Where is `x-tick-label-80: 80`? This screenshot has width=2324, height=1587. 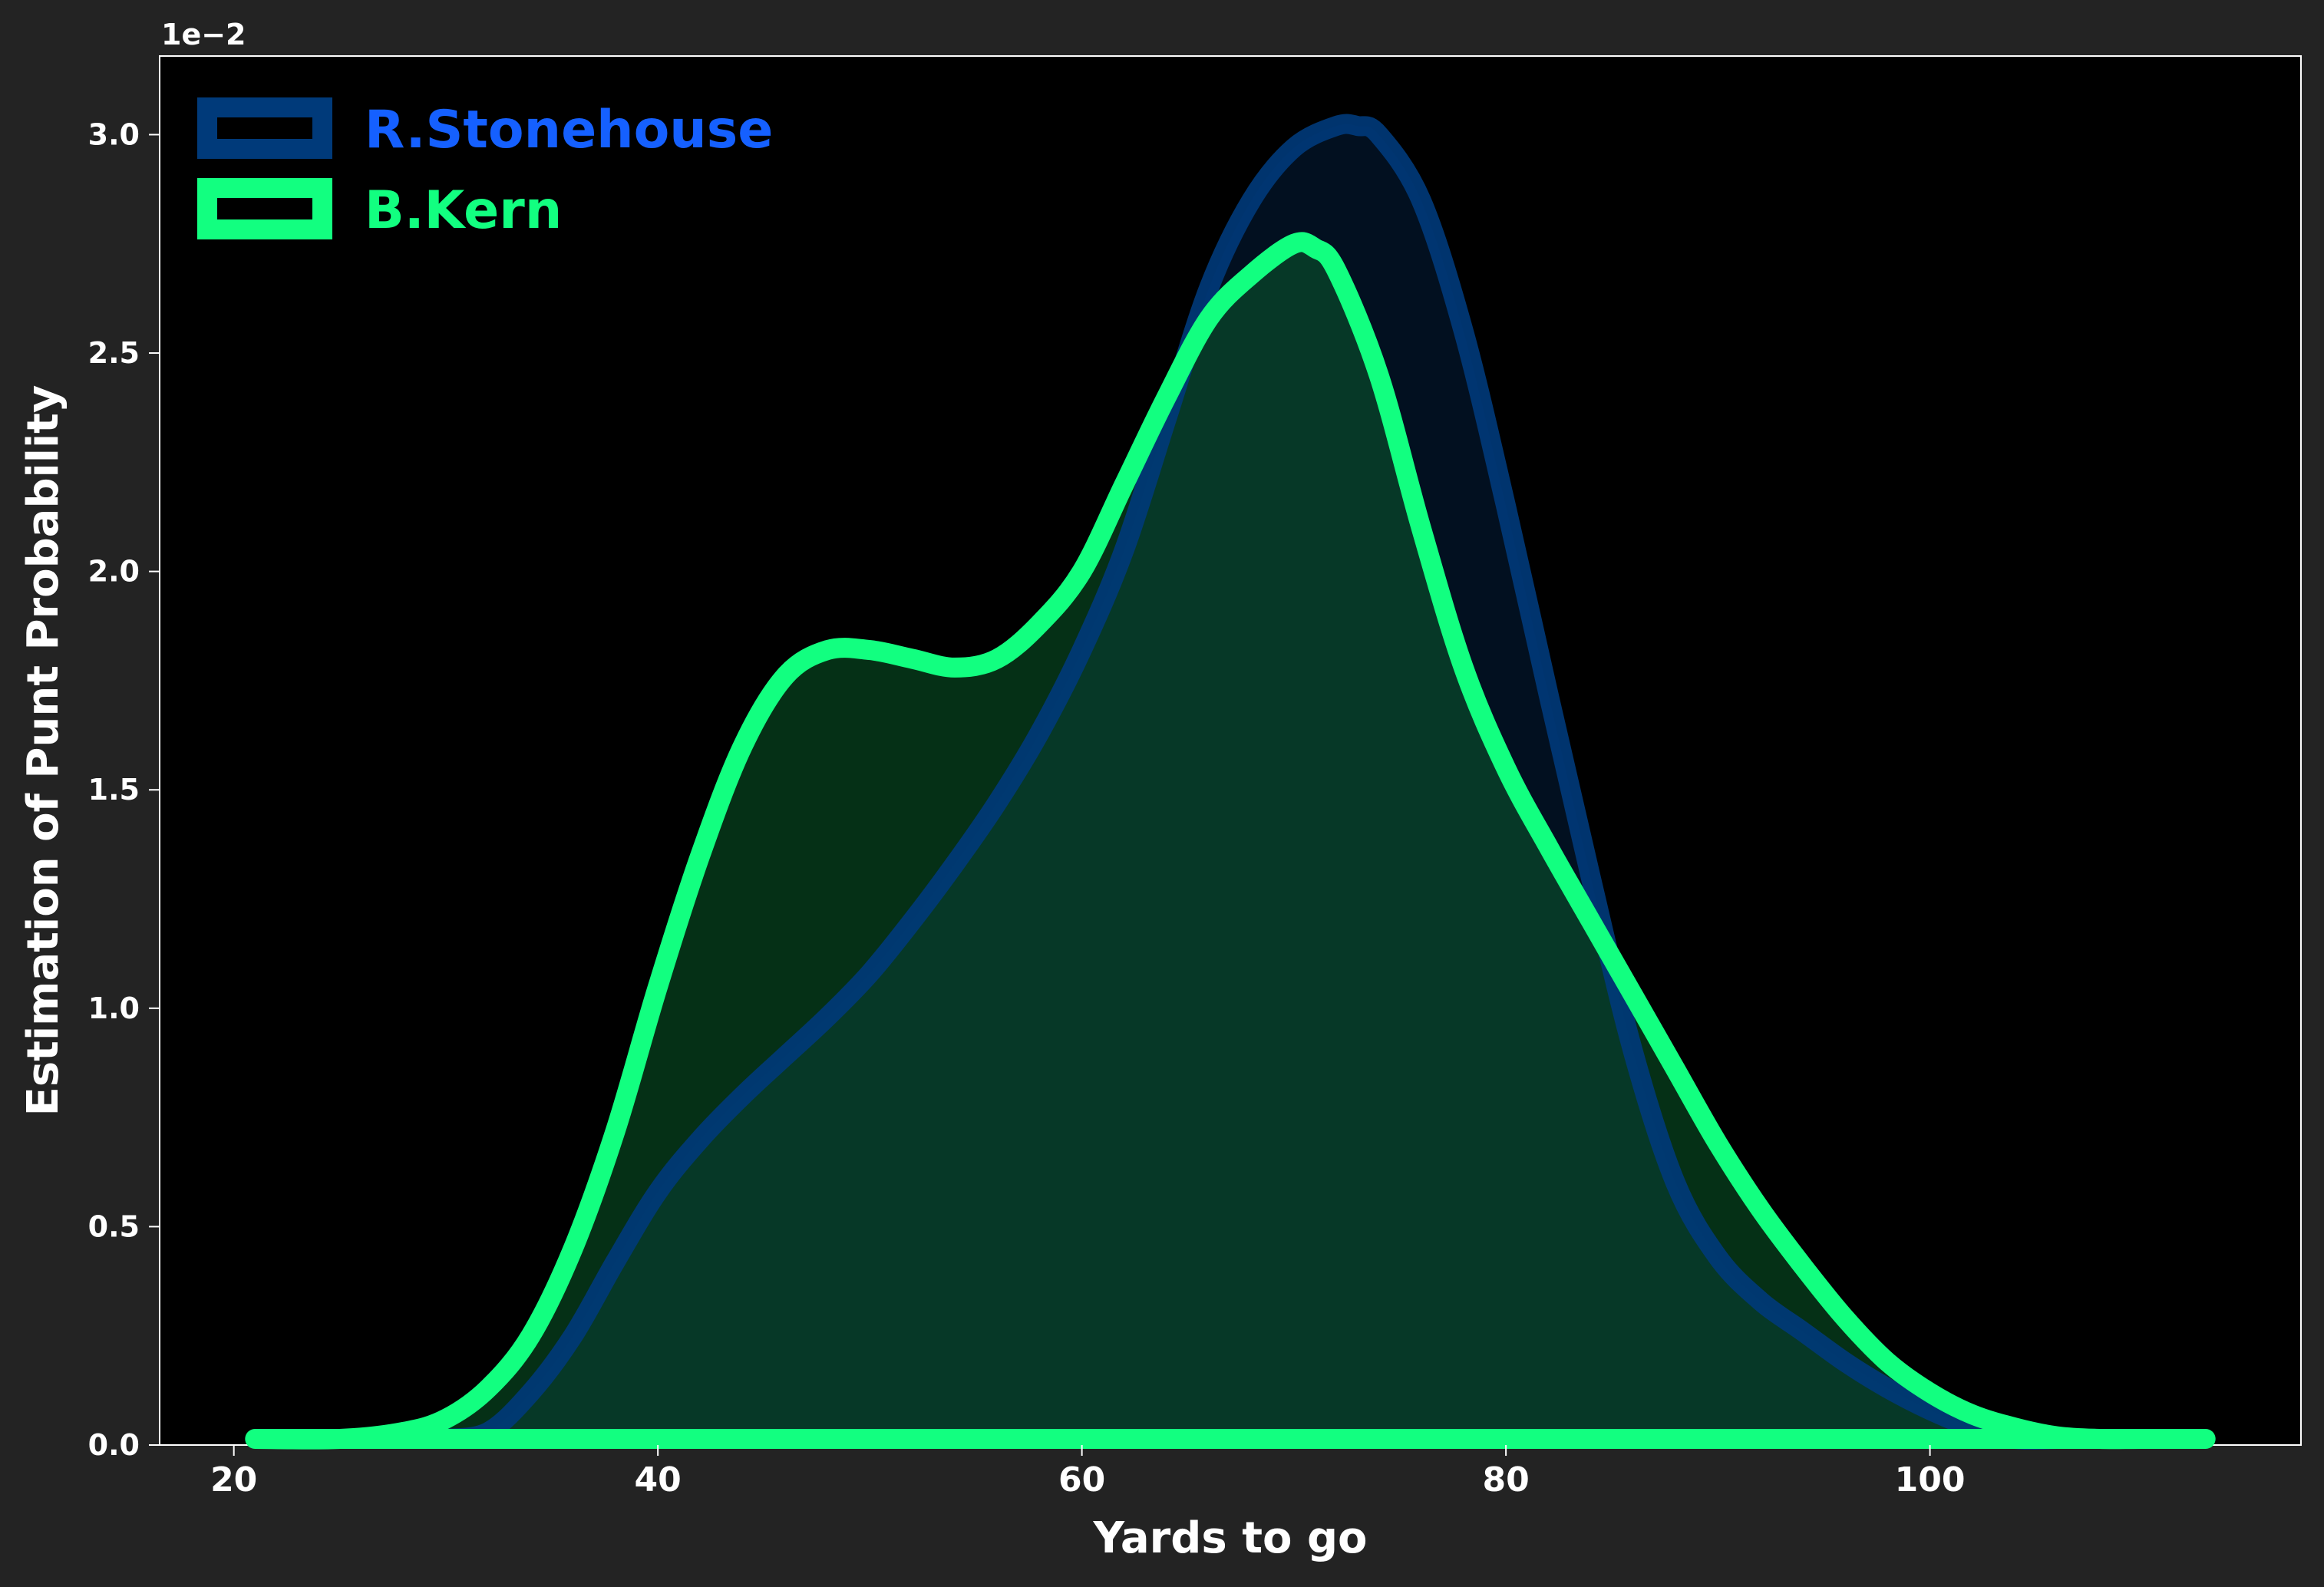 x-tick-label-80: 80 is located at coordinates (1505, 1480).